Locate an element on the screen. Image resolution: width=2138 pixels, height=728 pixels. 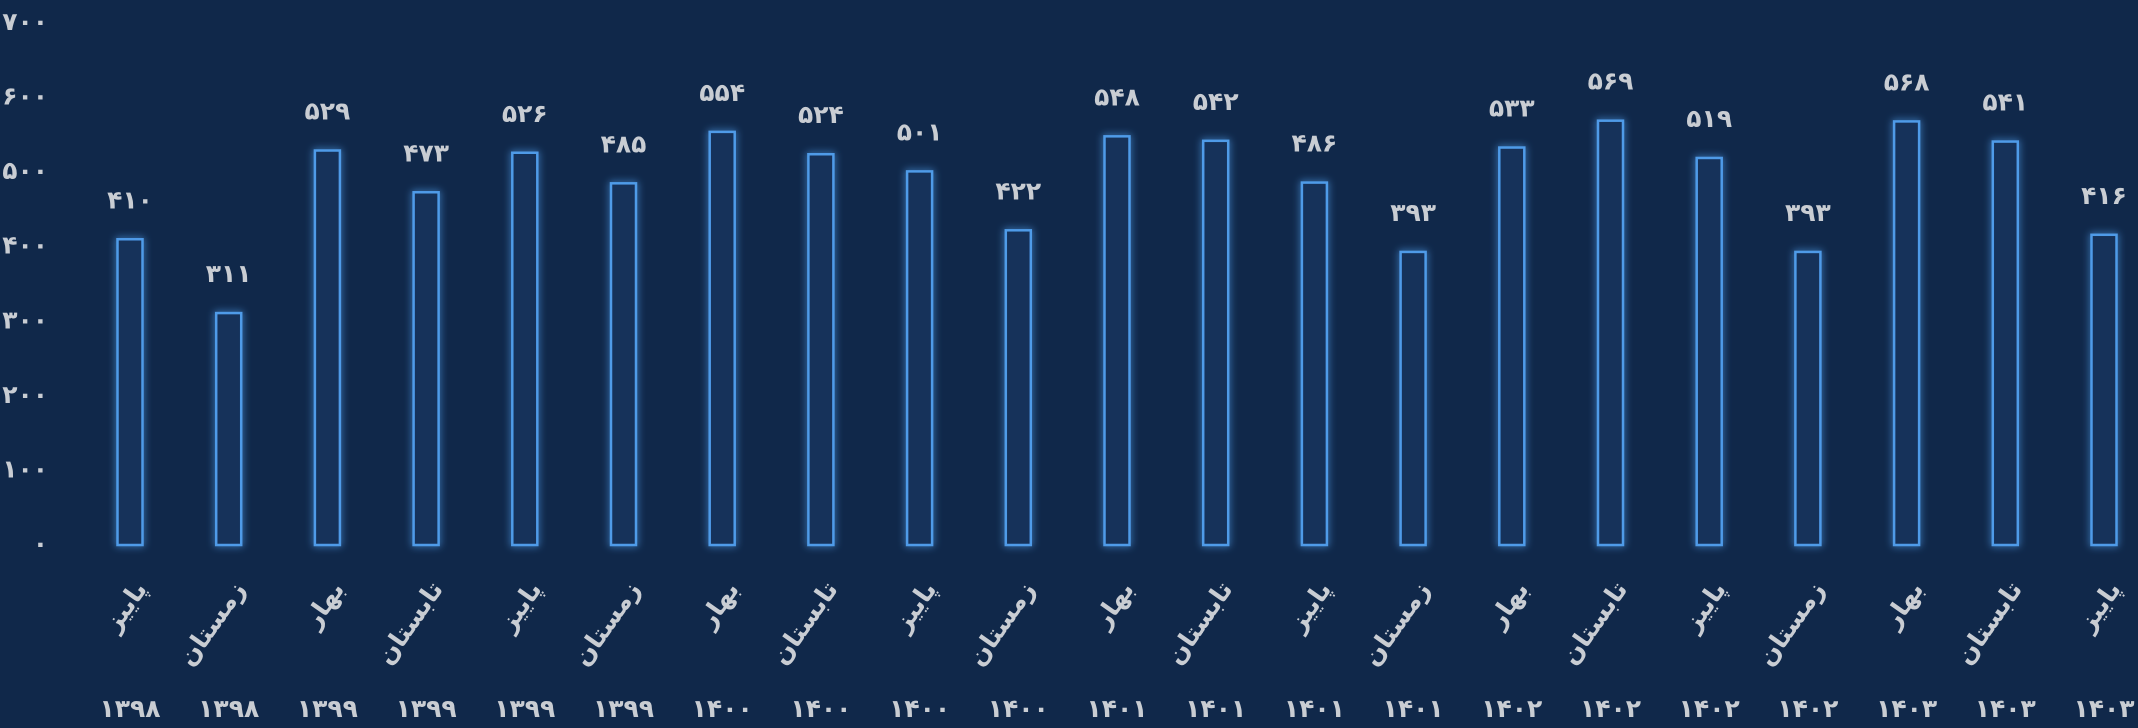
value-label: ۵۲۴ is located at coordinates (821, 114).